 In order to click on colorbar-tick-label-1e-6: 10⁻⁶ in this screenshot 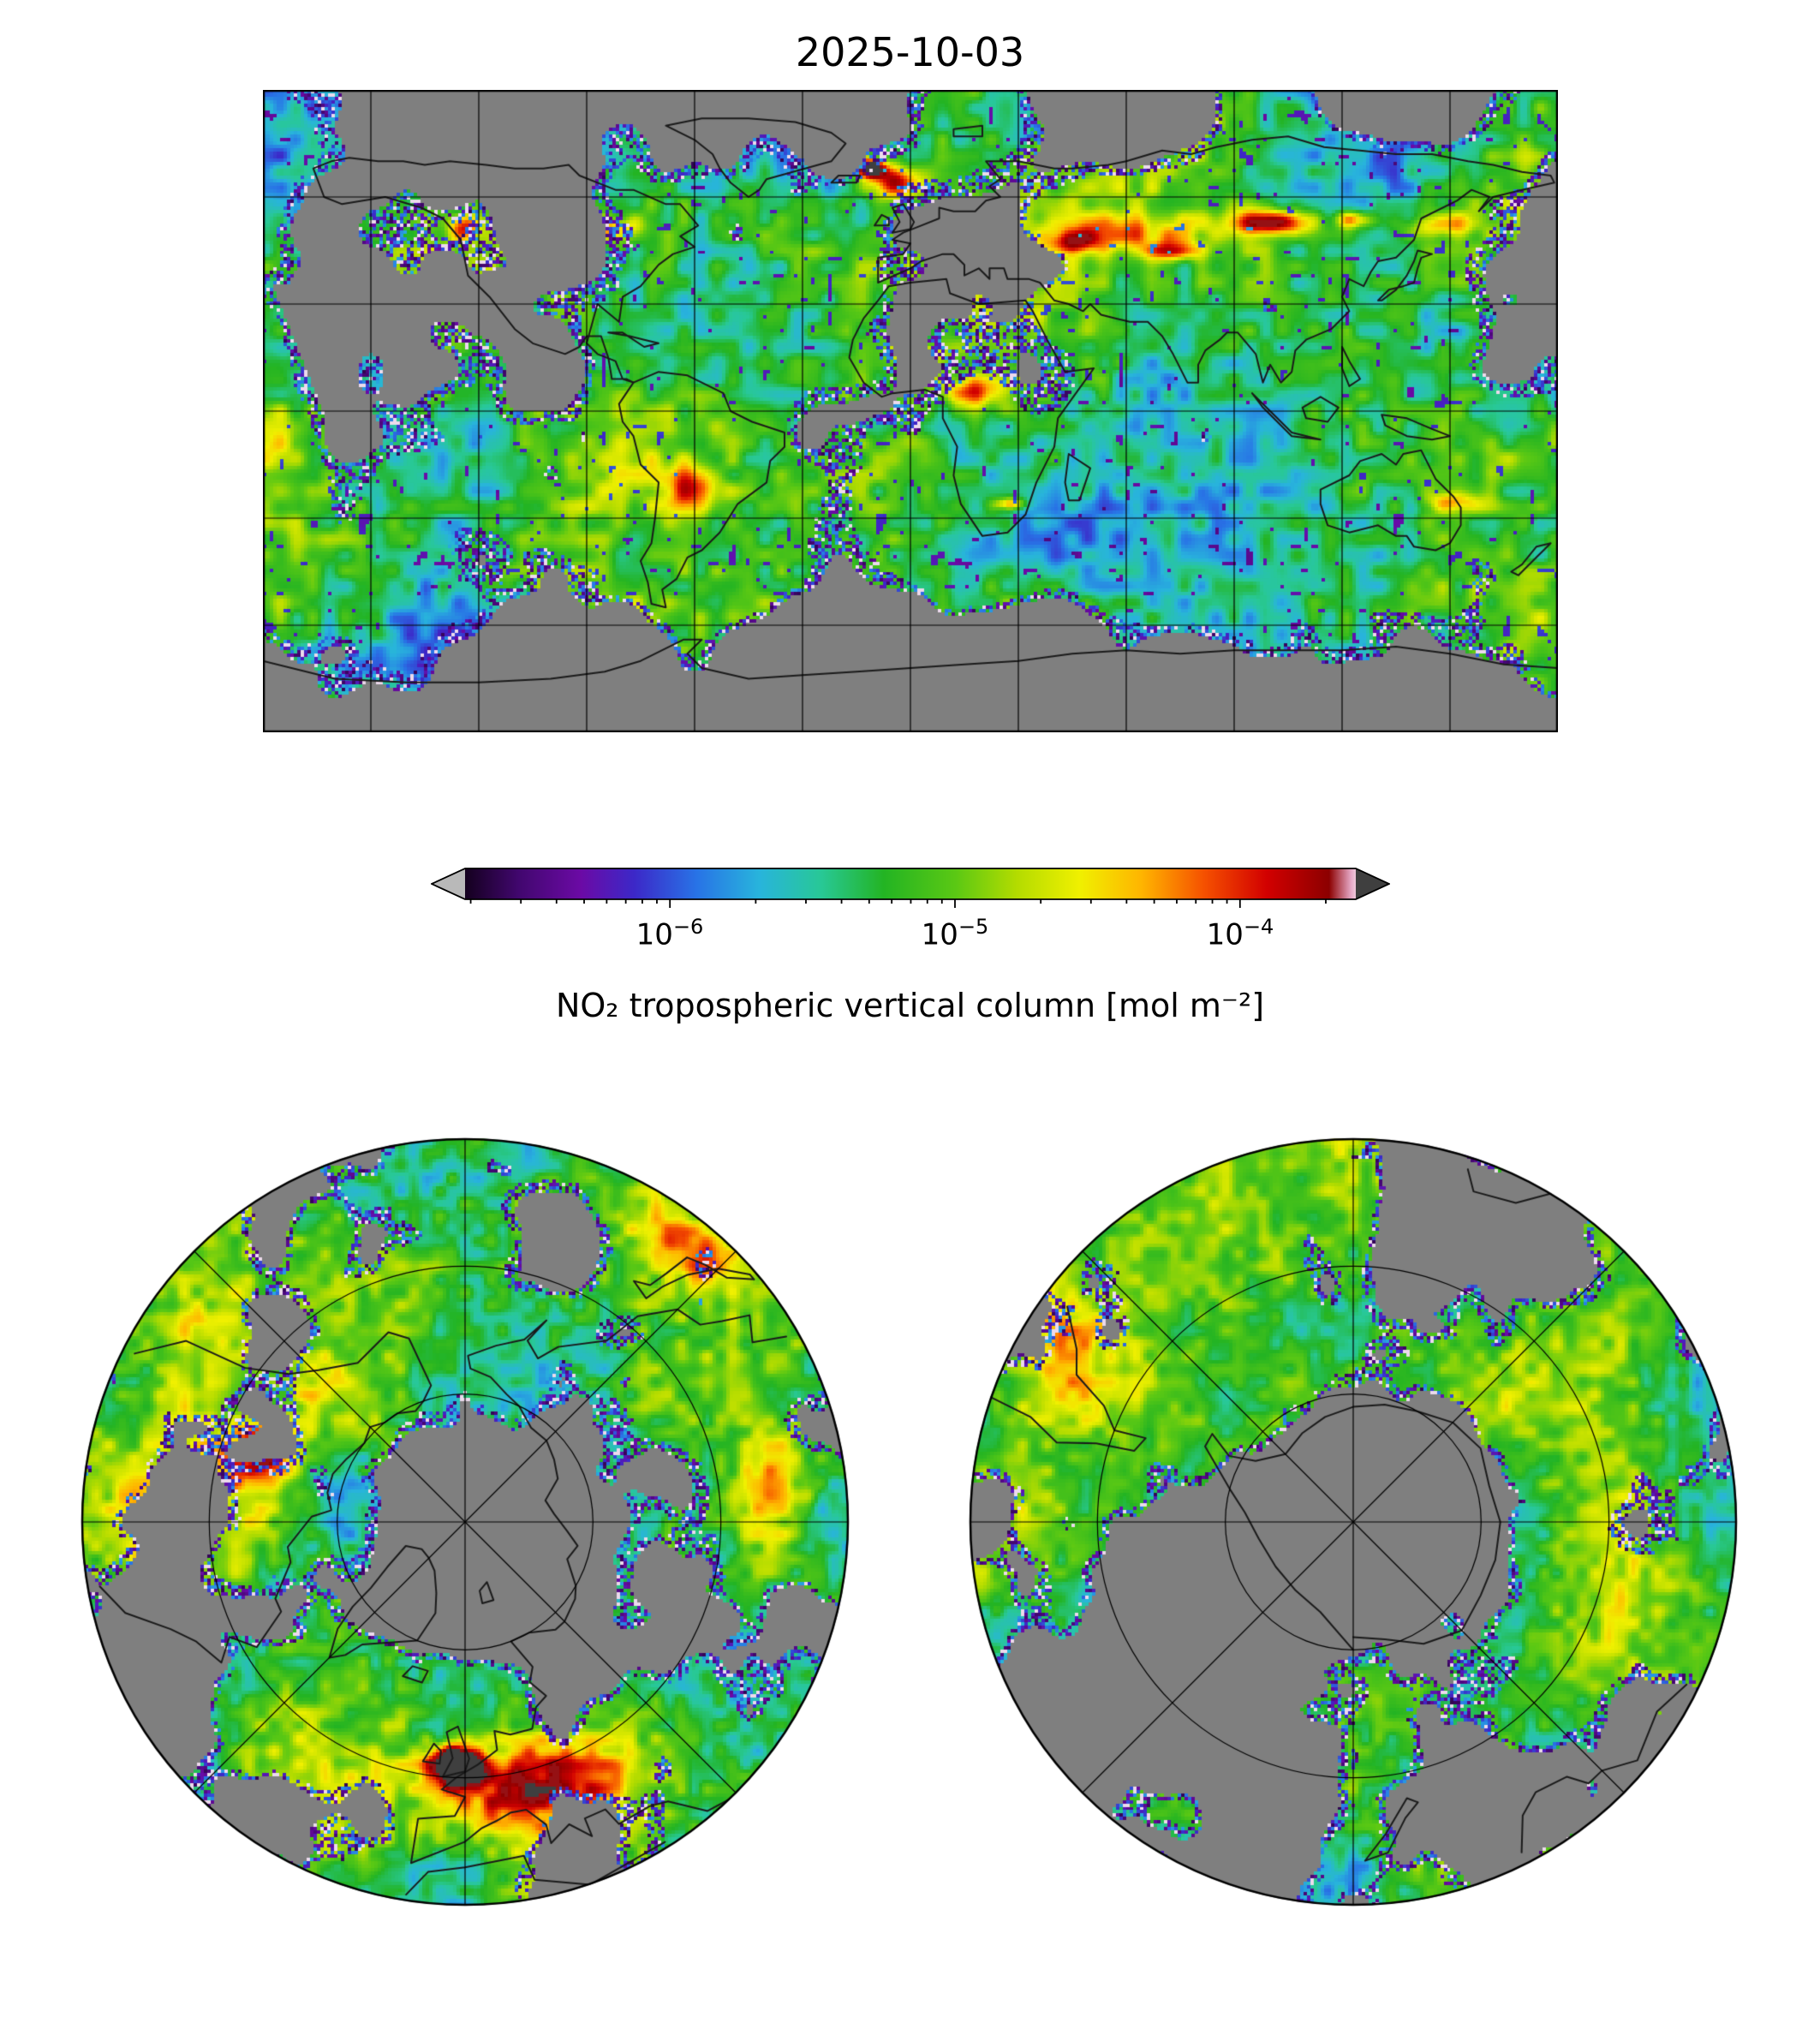, I will do `click(670, 933)`.